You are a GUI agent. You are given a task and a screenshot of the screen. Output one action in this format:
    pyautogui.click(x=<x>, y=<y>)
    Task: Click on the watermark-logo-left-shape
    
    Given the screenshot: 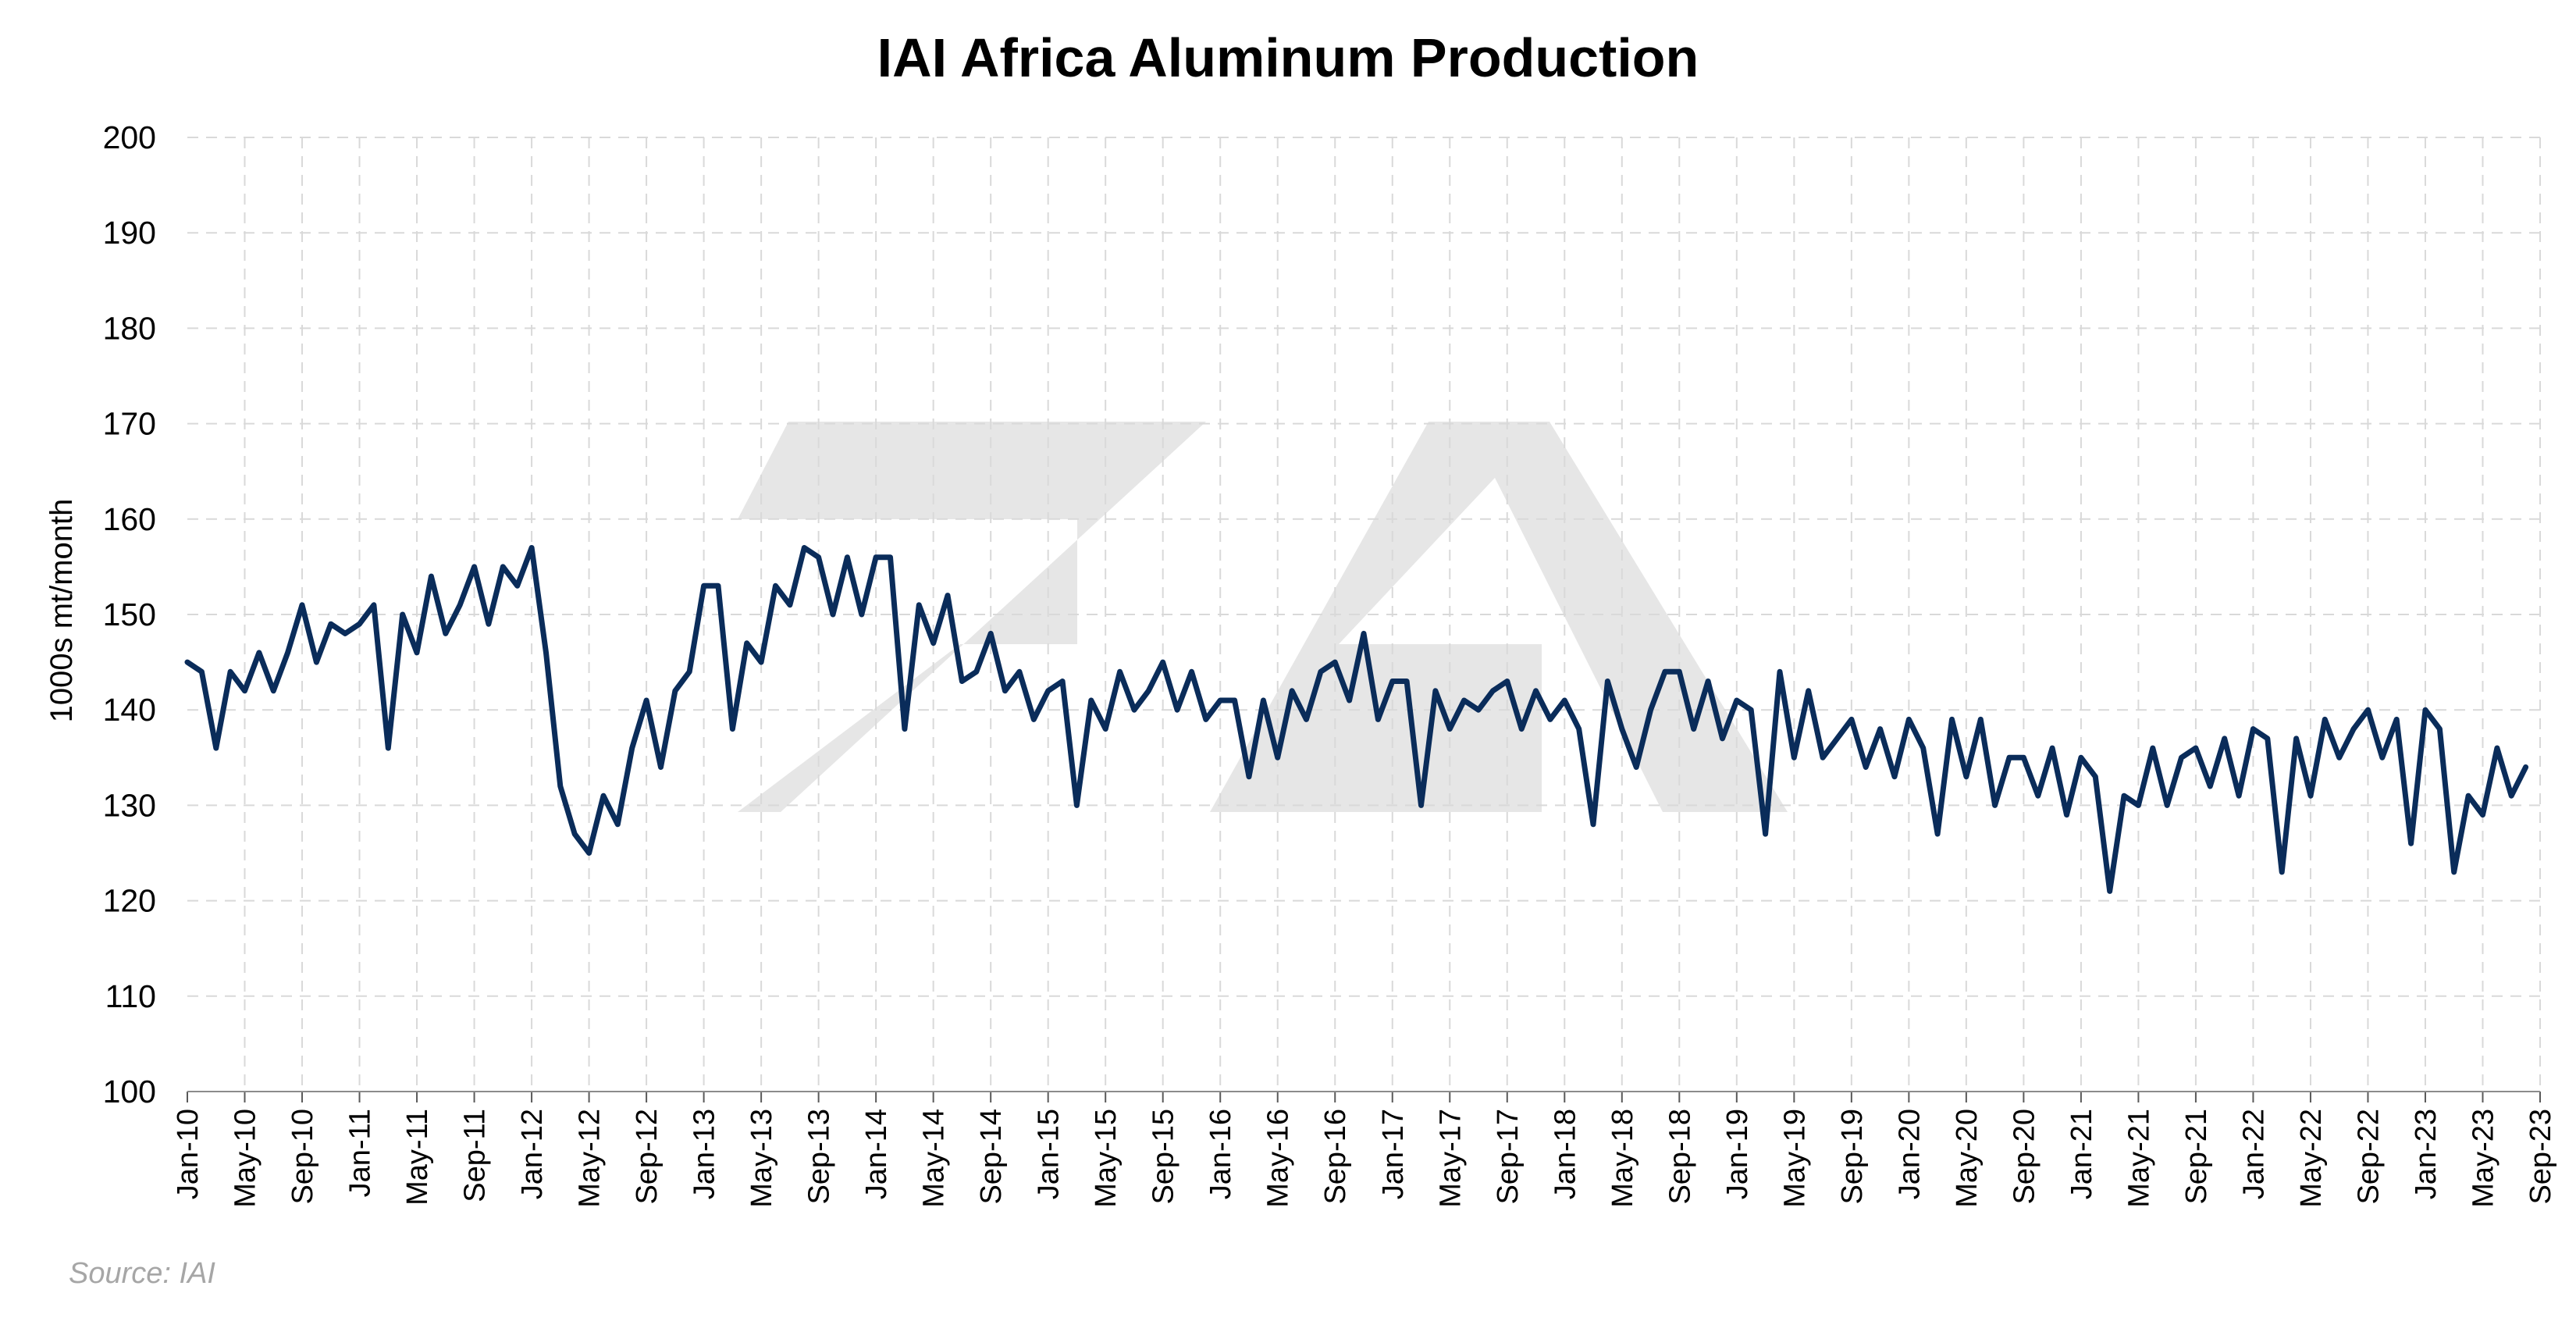 What is the action you would take?
    pyautogui.click(x=972, y=617)
    